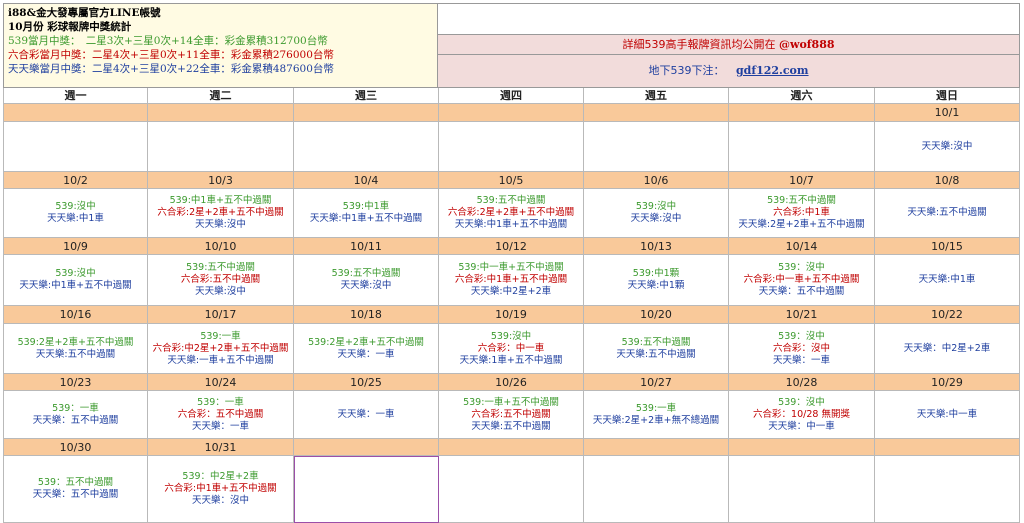 The width and height of the screenshot is (1024, 523). Describe the element at coordinates (220, 476) in the screenshot. I see `result-line: 539：中2星+2車` at that location.